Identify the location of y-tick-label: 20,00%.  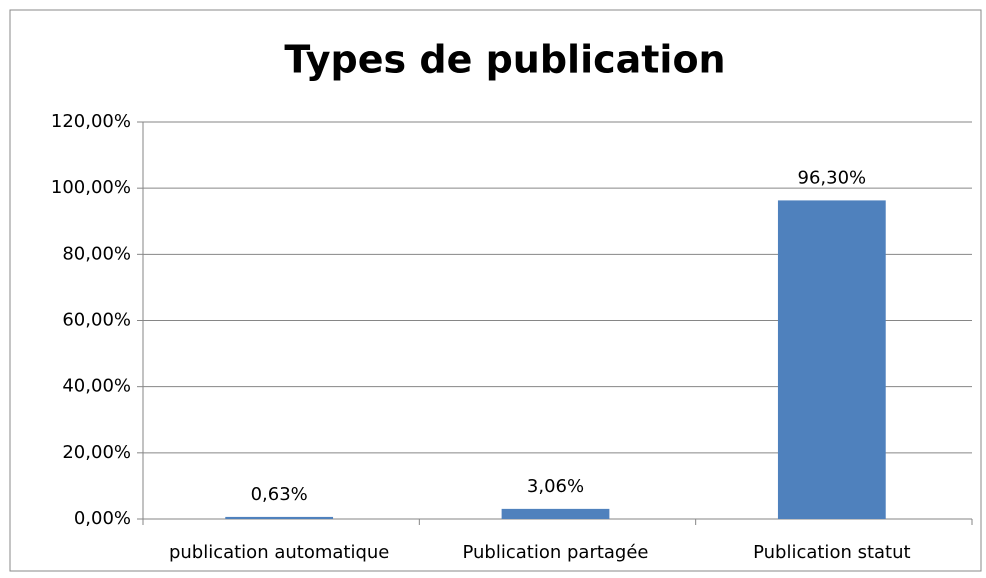
(96, 452).